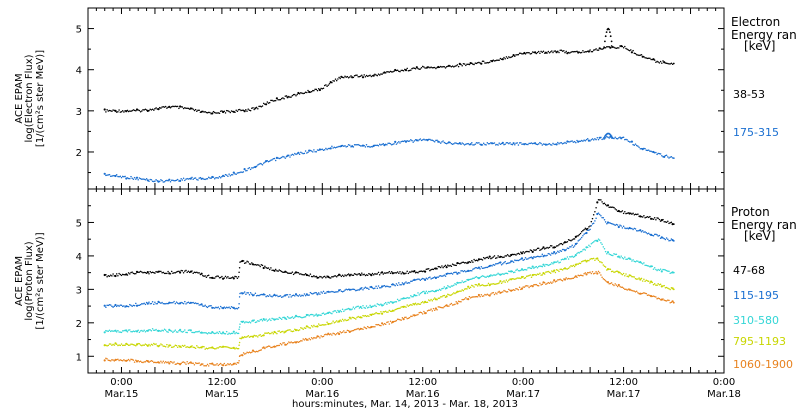 Image resolution: width=800 pixels, height=410 pixels. I want to click on y-tick-label: 3, so click(79, 290).